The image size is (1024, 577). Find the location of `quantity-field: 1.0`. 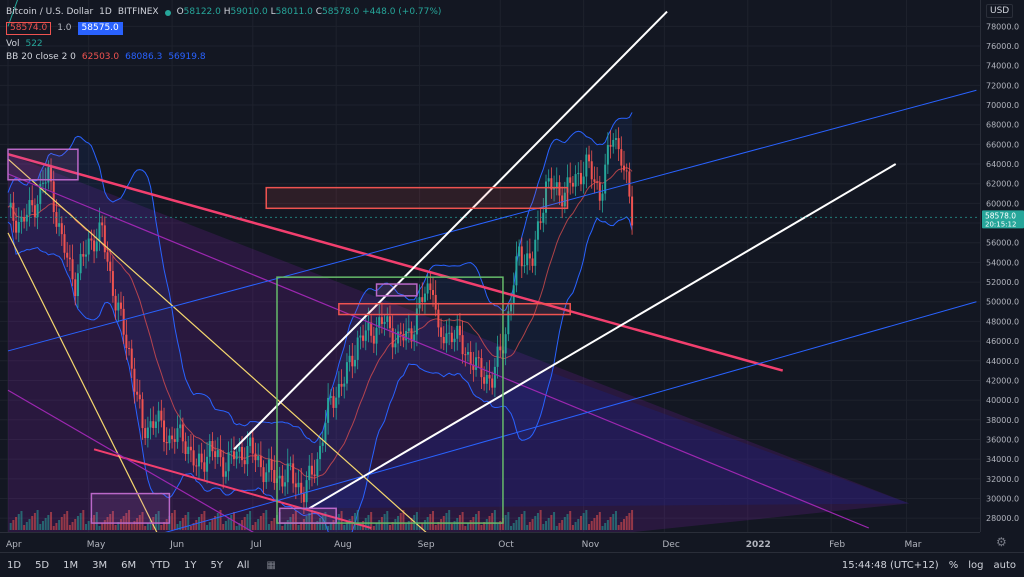

quantity-field: 1.0 is located at coordinates (64, 28).